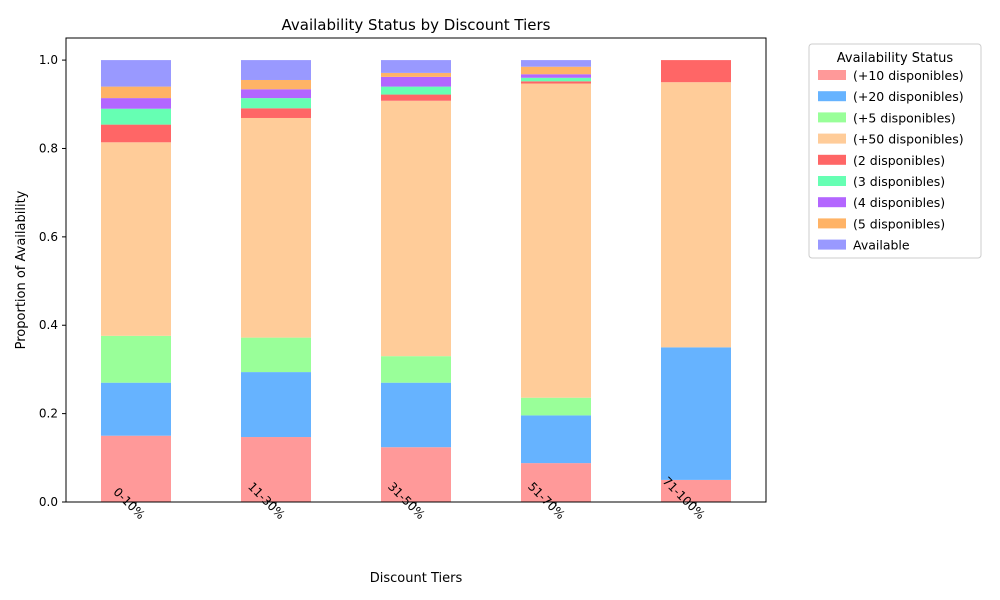 The height and width of the screenshot is (600, 1000). I want to click on legend-label: (+10 disponibles), so click(908, 75).